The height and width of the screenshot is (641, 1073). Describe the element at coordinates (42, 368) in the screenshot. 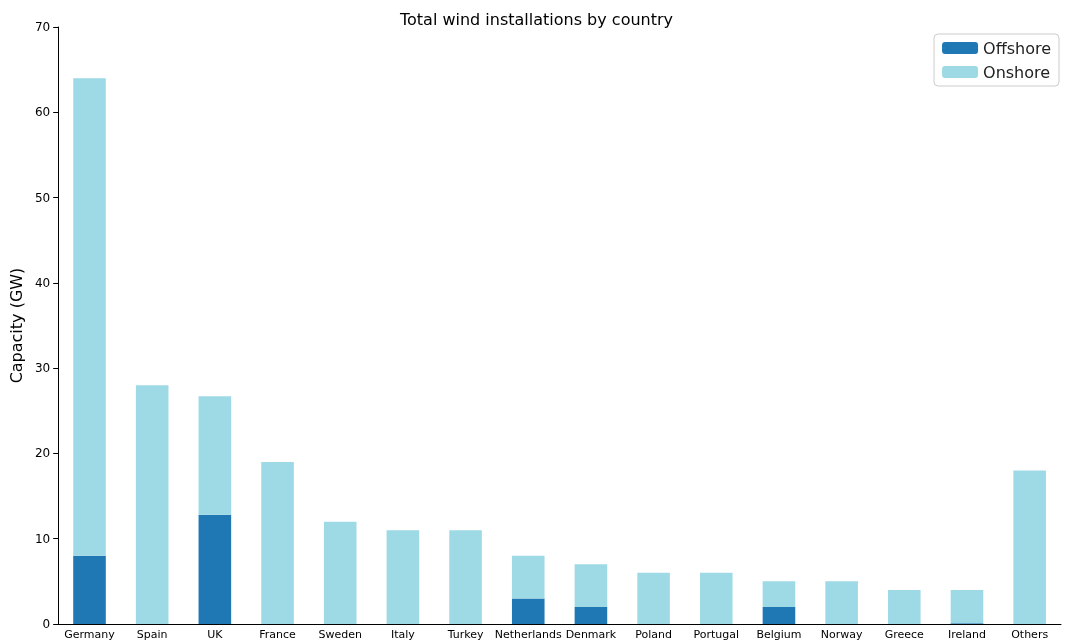

I see `y-tick-label: 30` at that location.